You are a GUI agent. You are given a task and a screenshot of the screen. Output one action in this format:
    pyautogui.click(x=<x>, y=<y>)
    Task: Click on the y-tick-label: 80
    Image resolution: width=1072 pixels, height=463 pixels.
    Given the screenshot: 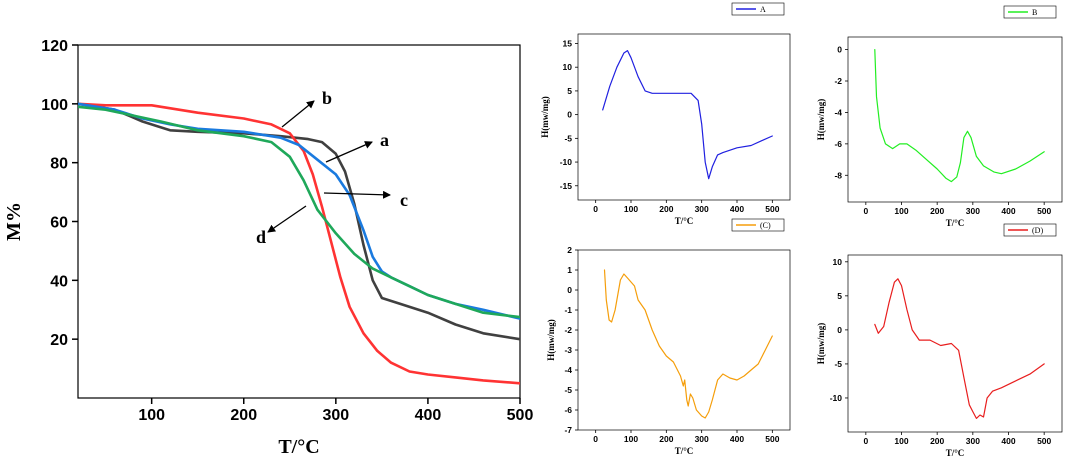 What is the action you would take?
    pyautogui.click(x=59, y=164)
    